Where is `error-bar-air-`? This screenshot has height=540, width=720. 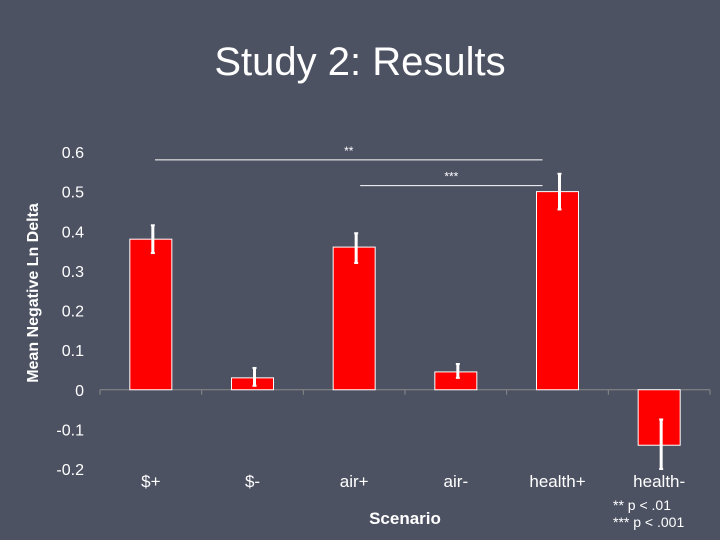 error-bar-air- is located at coordinates (457, 370).